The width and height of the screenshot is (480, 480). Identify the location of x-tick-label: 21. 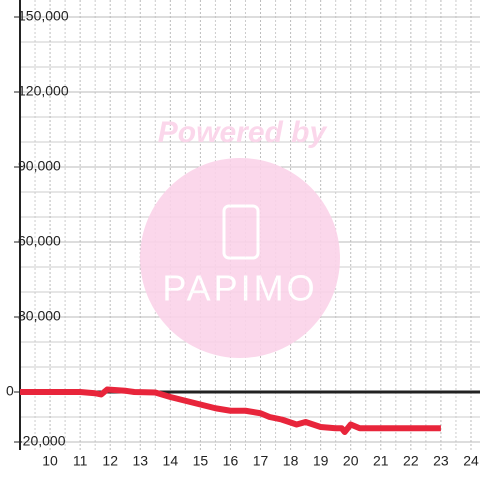
(381, 461).